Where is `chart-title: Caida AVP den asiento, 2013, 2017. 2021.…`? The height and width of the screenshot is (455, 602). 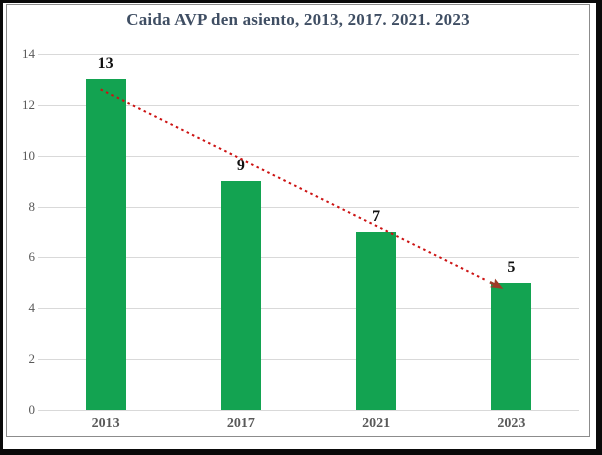 chart-title: Caida AVP den asiento, 2013, 2017. 2021.… is located at coordinates (298, 19).